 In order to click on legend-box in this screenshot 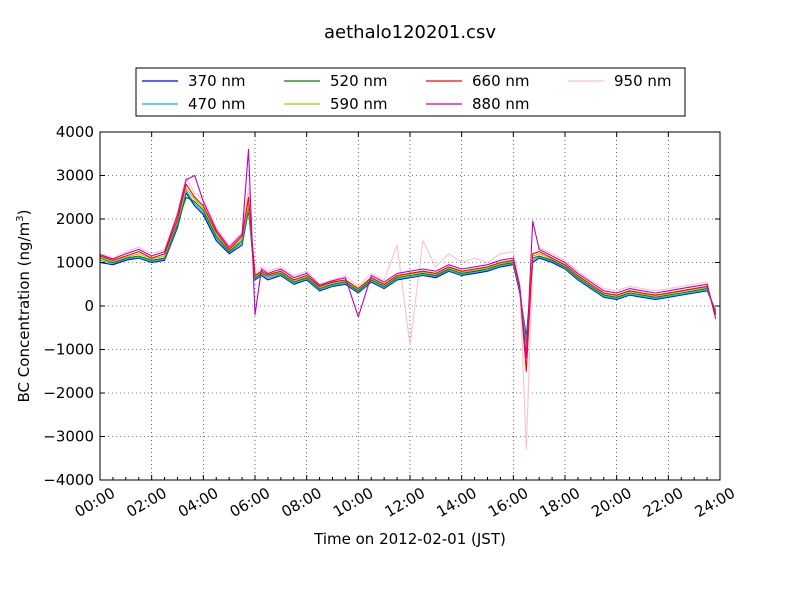, I will do `click(410, 92)`.